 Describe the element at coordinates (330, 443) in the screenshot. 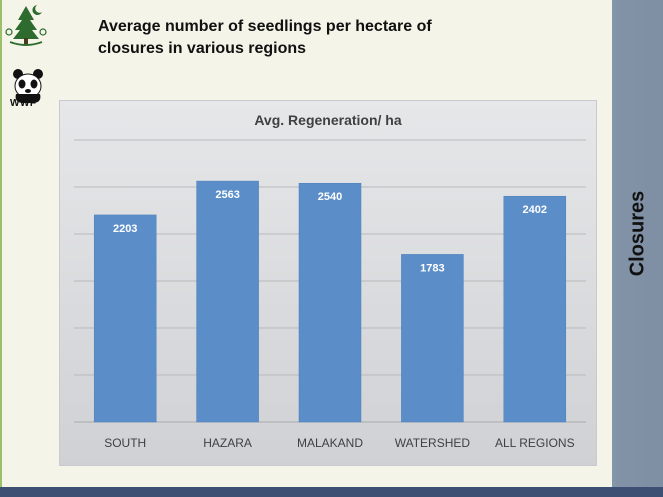

I see `x-tick-label: MALAKAND` at that location.